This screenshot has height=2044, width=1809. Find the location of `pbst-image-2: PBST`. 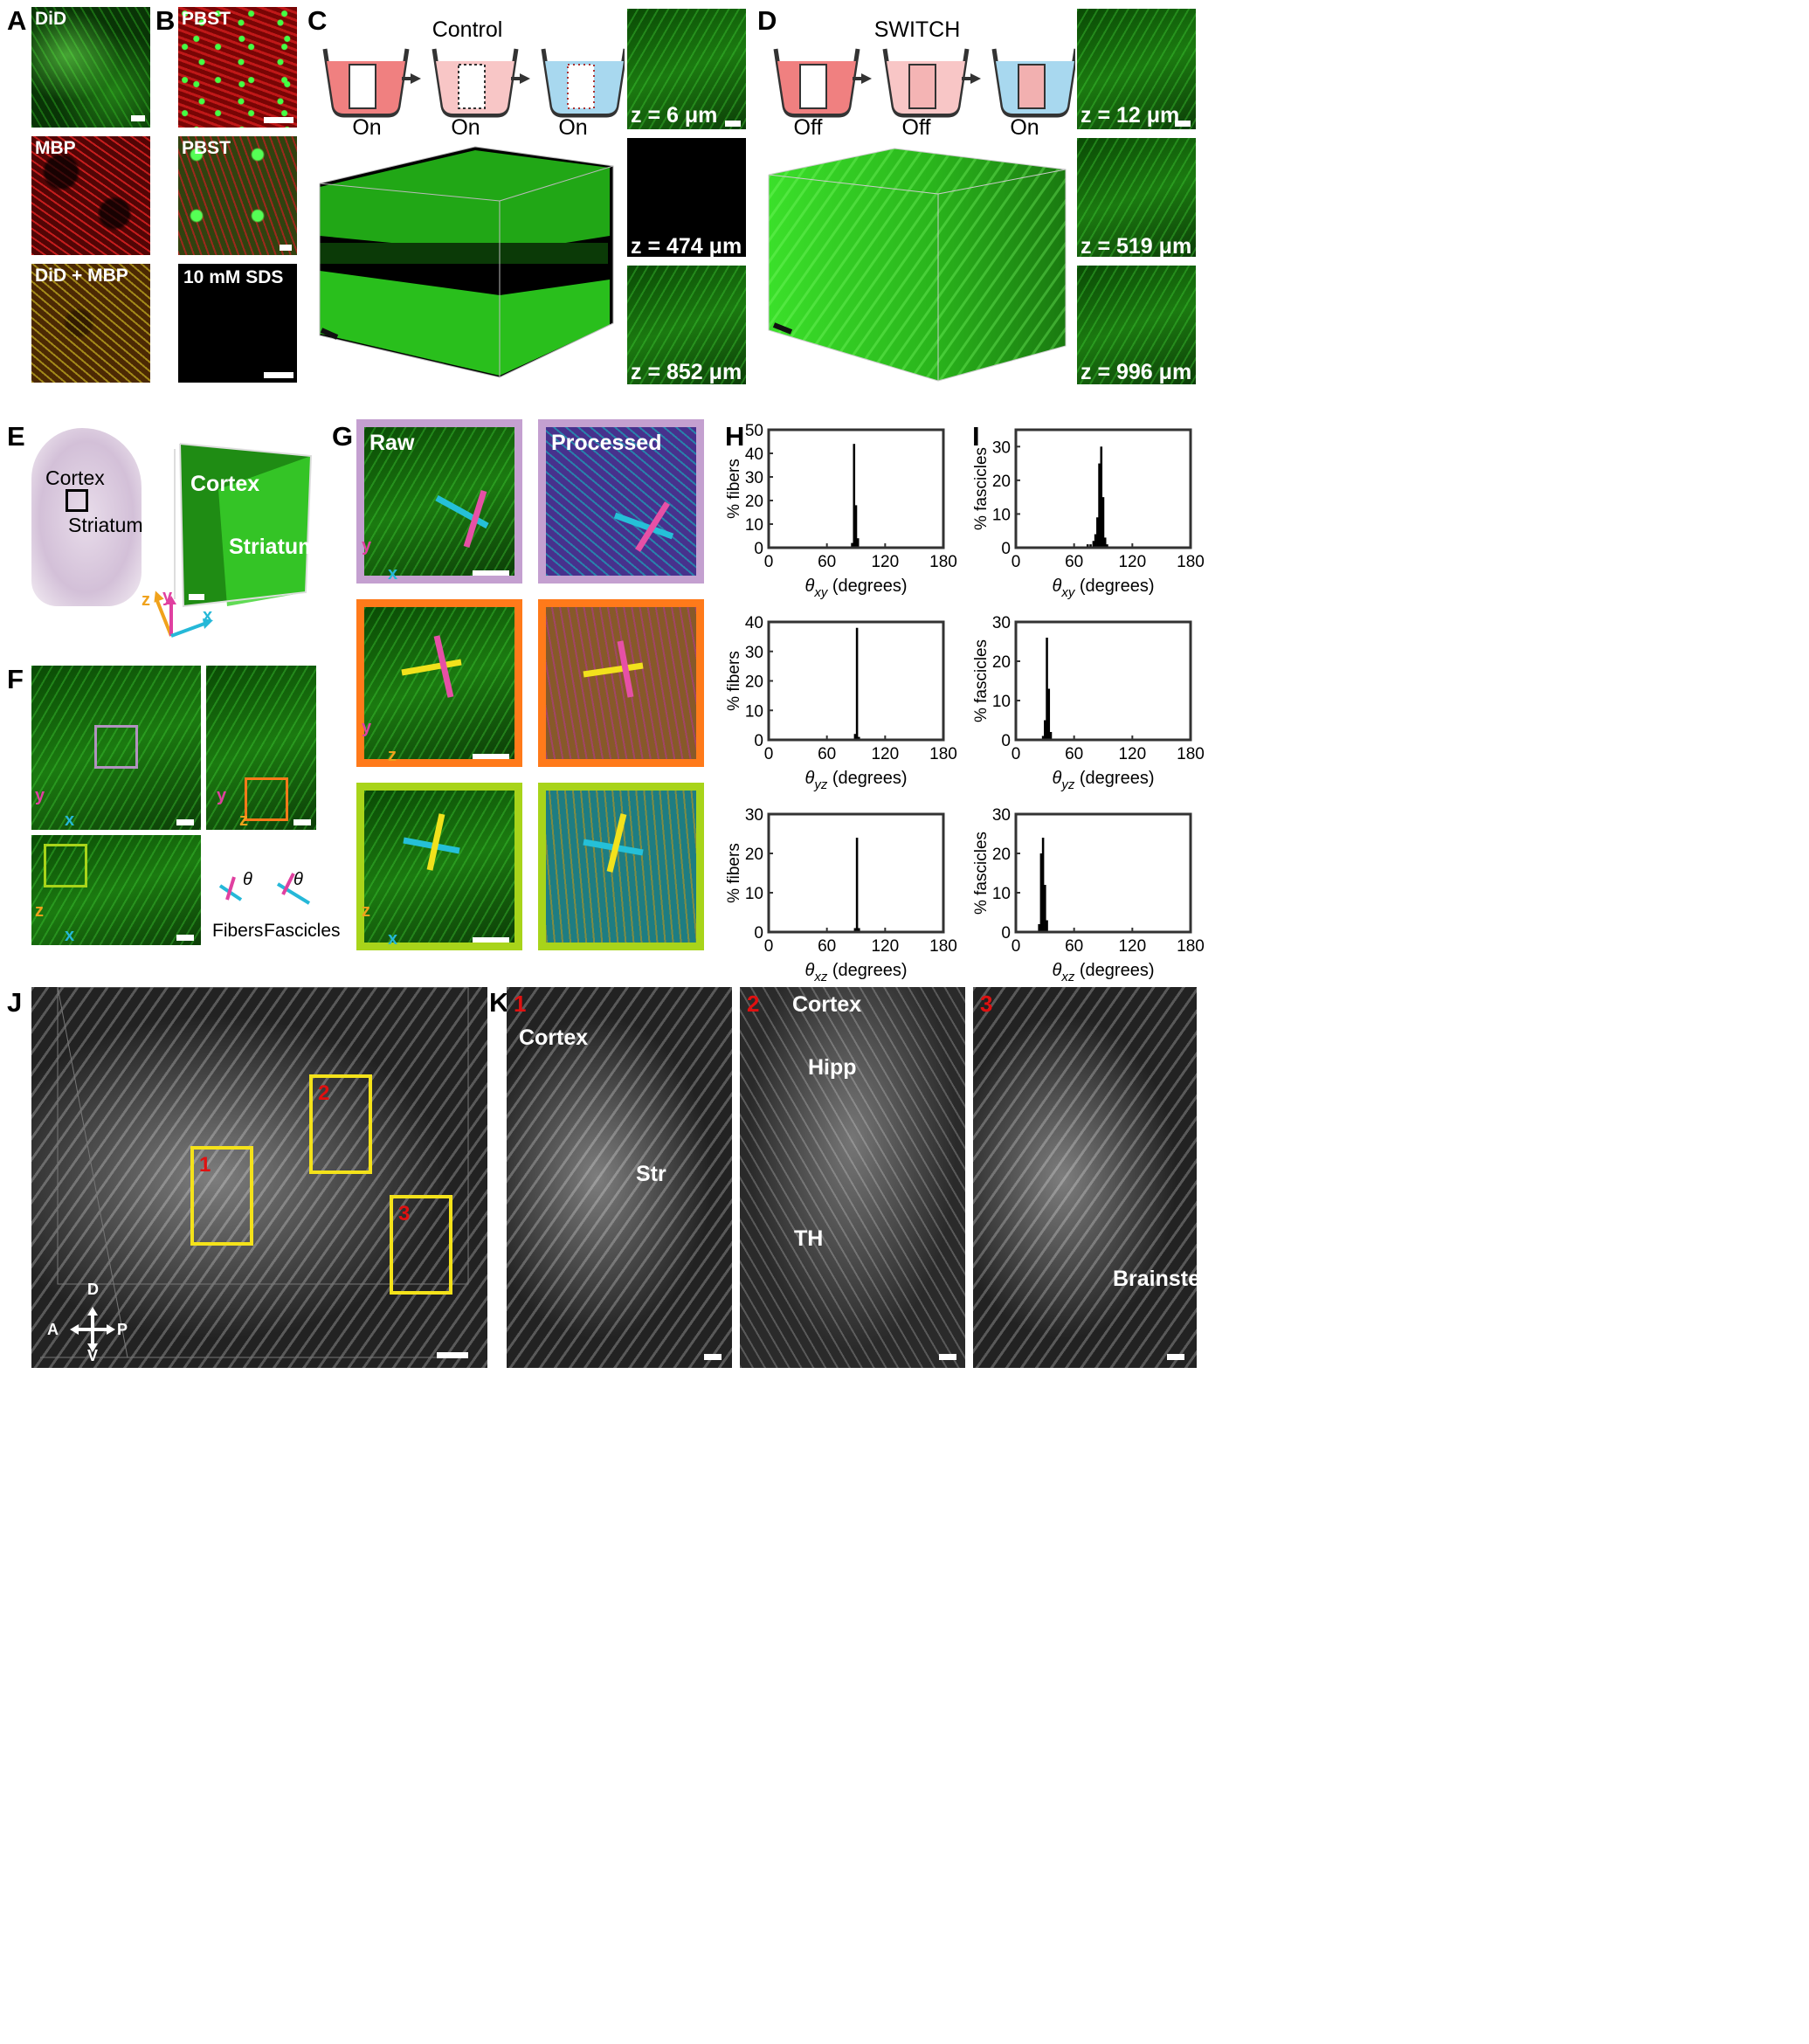

pbst-image-2: PBST is located at coordinates (237, 196).